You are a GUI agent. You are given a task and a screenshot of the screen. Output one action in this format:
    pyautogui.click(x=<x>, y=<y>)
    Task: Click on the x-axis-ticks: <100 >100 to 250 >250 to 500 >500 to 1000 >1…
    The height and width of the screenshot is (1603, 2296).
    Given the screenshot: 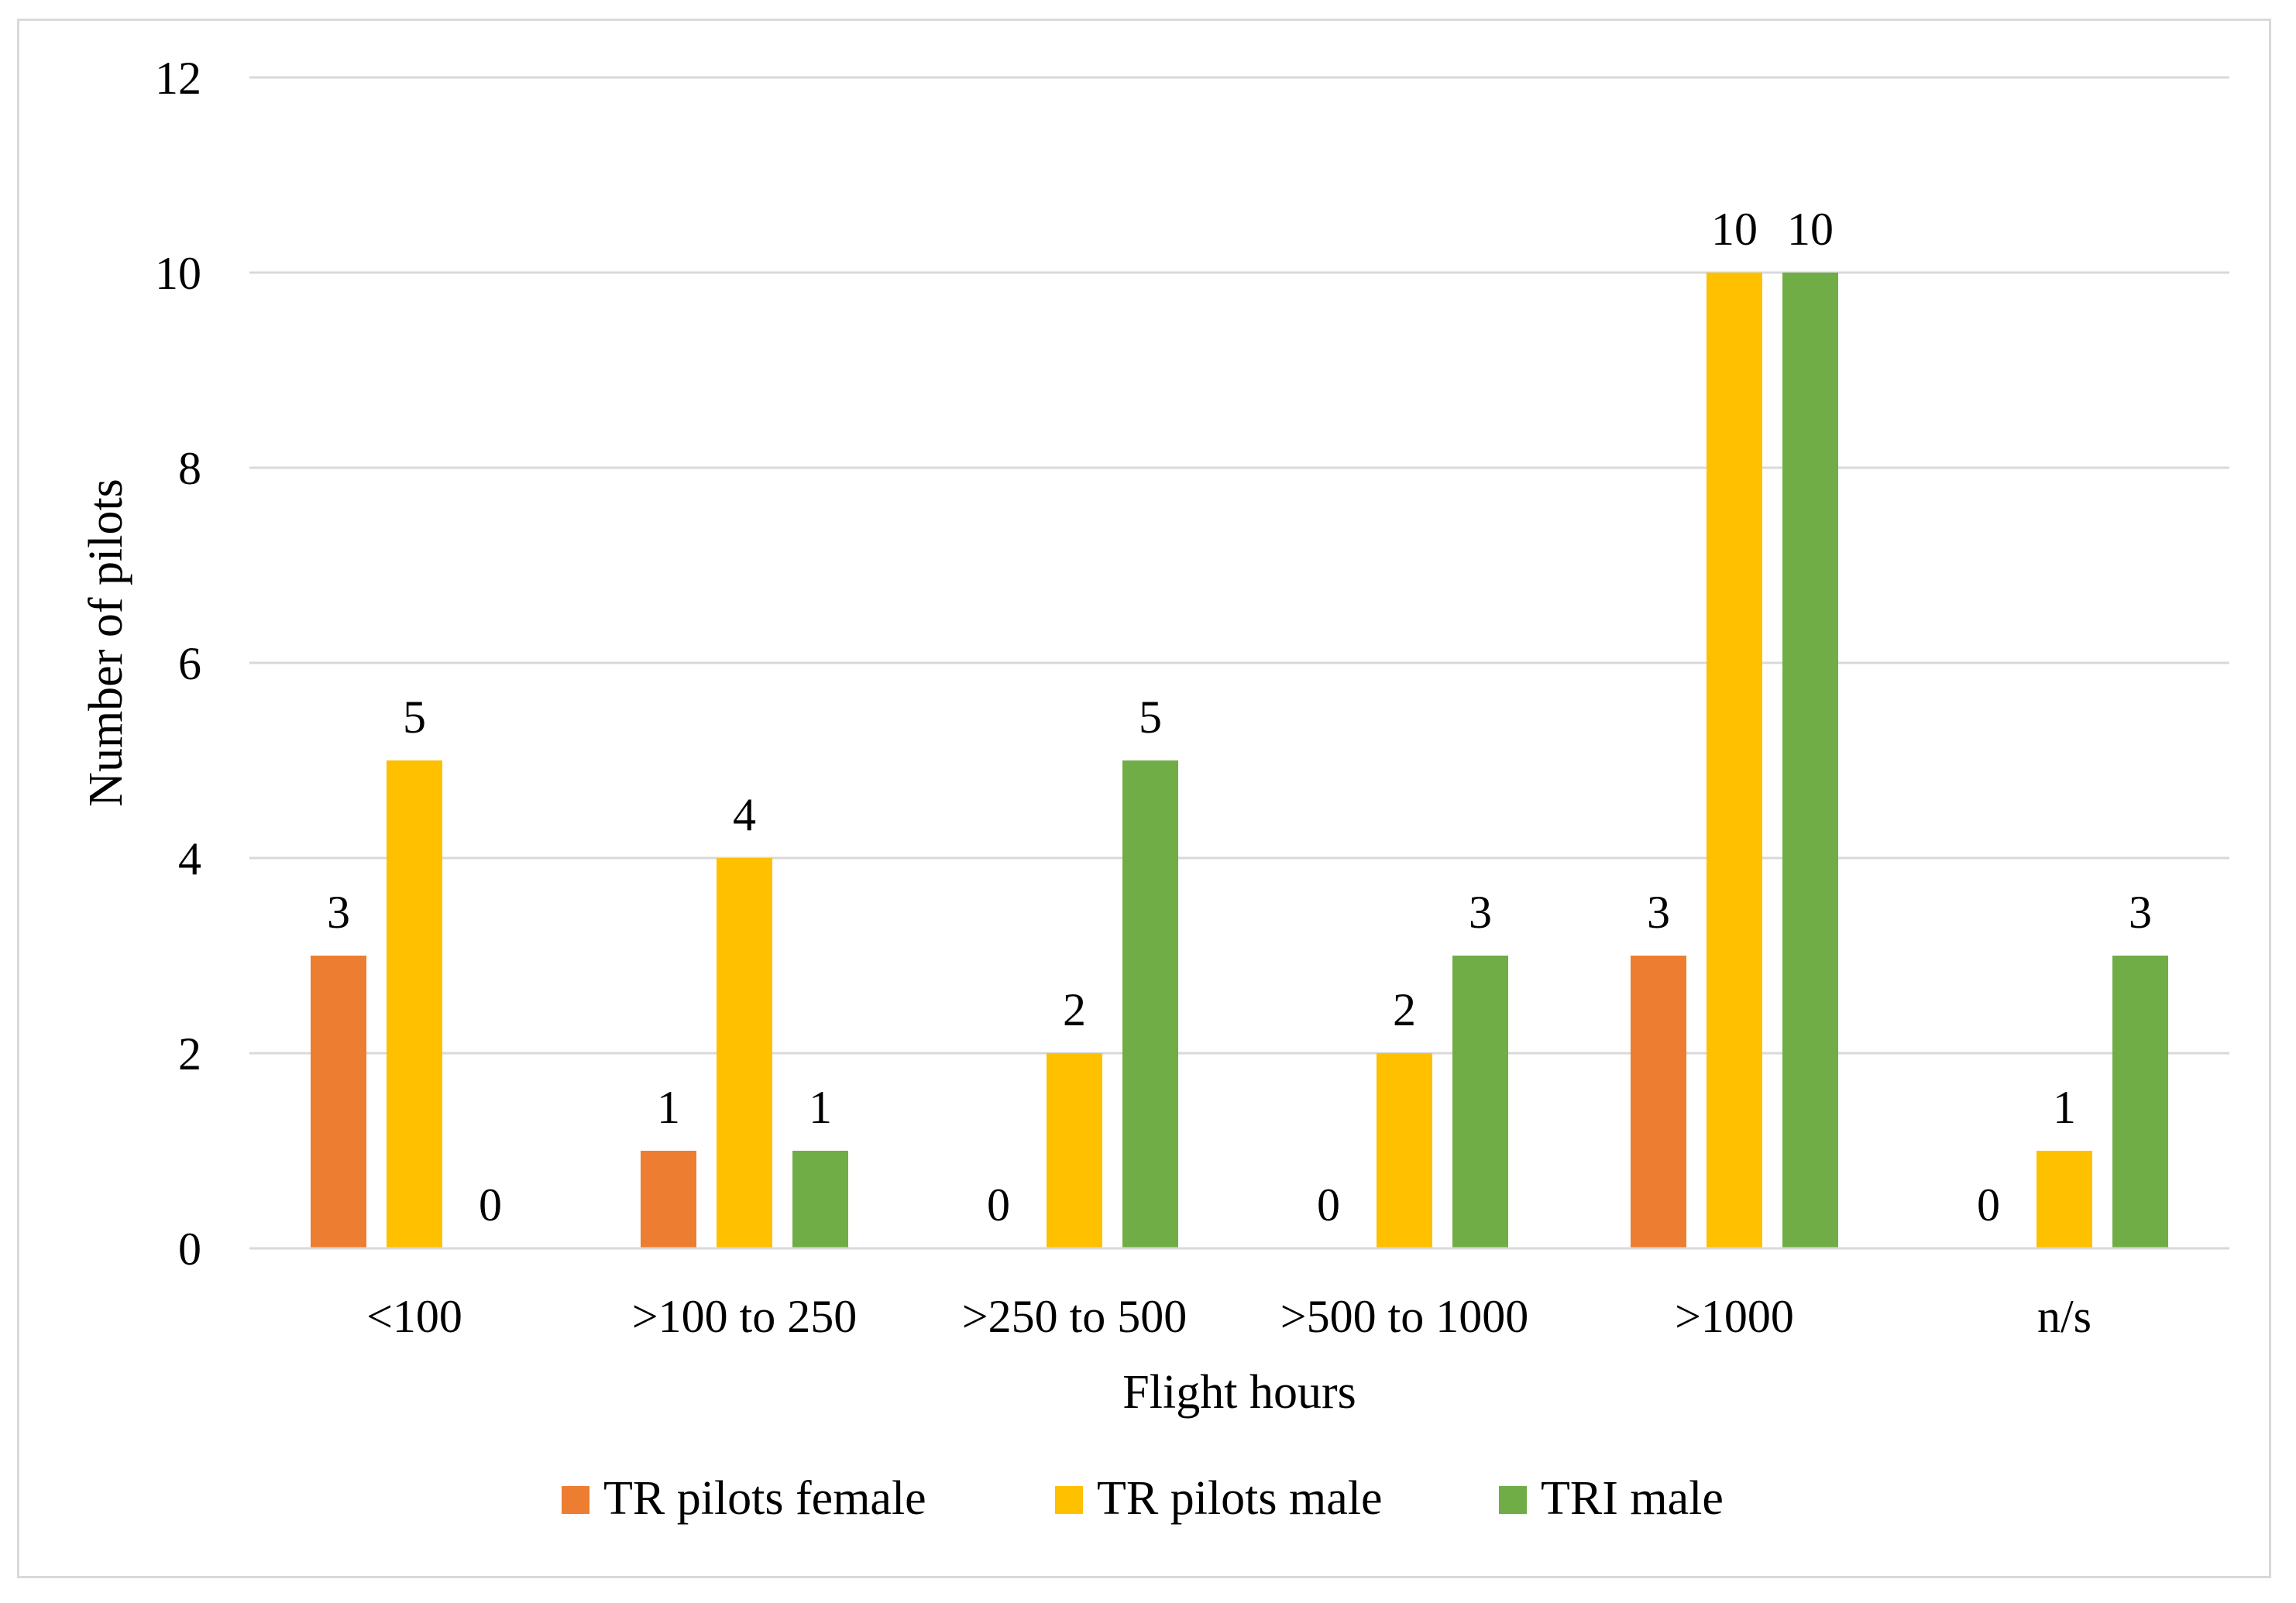 What is the action you would take?
    pyautogui.click(x=1228, y=1317)
    